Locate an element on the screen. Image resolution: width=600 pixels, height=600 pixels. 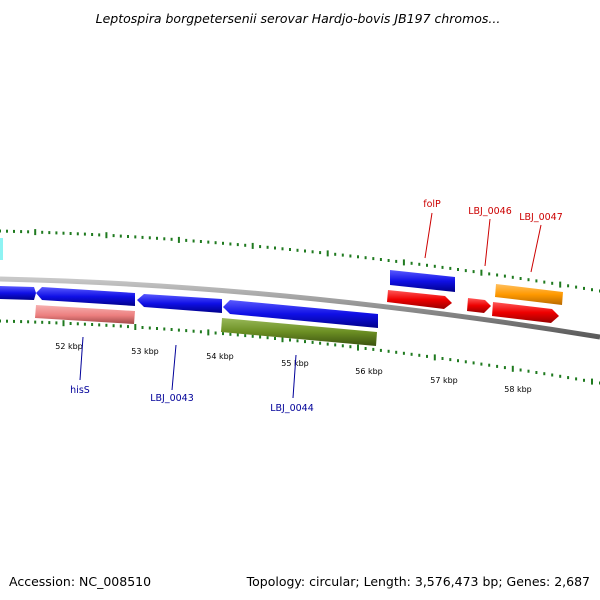
gene-hisS is located at coordinates (85, 314).